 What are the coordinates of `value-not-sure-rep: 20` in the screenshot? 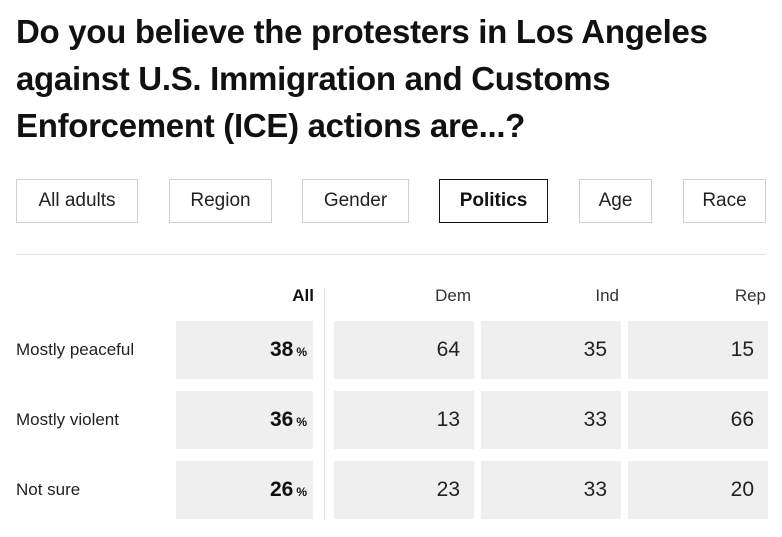 It's located at (742, 489).